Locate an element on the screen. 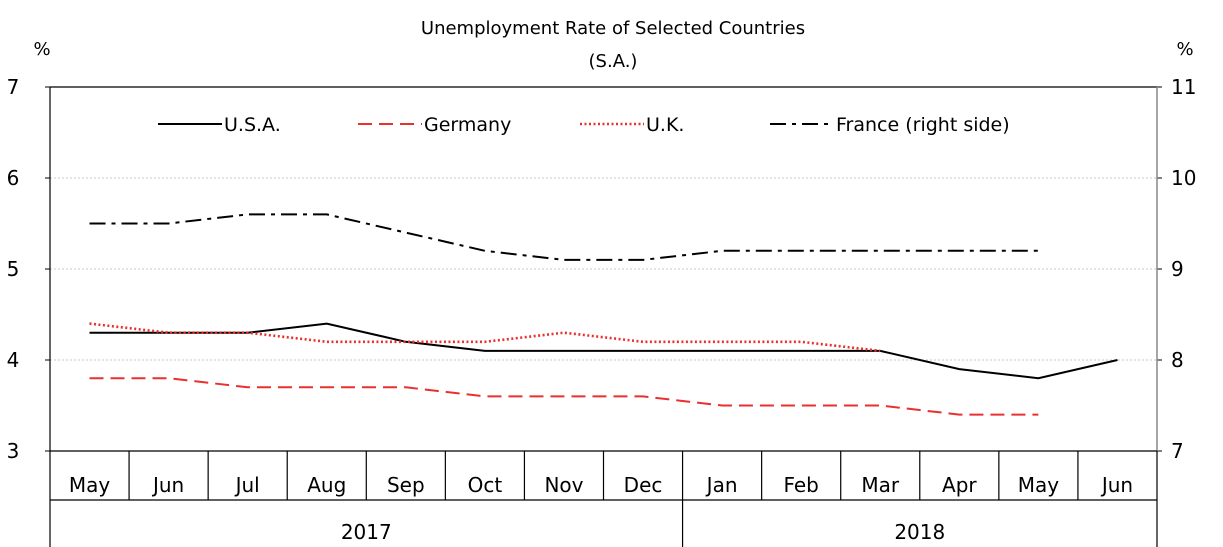 Image resolution: width=1223 pixels, height=547 pixels. x-tick-label: Jan is located at coordinates (721, 485).